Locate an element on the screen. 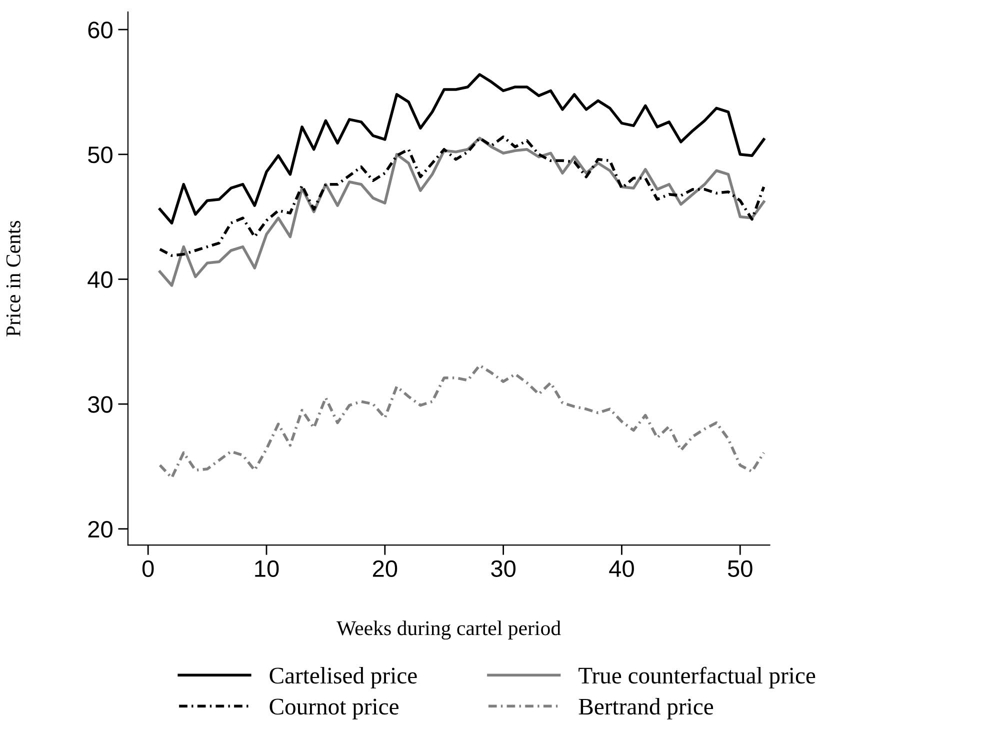  x-tick-label: 40 is located at coordinates (621, 569).